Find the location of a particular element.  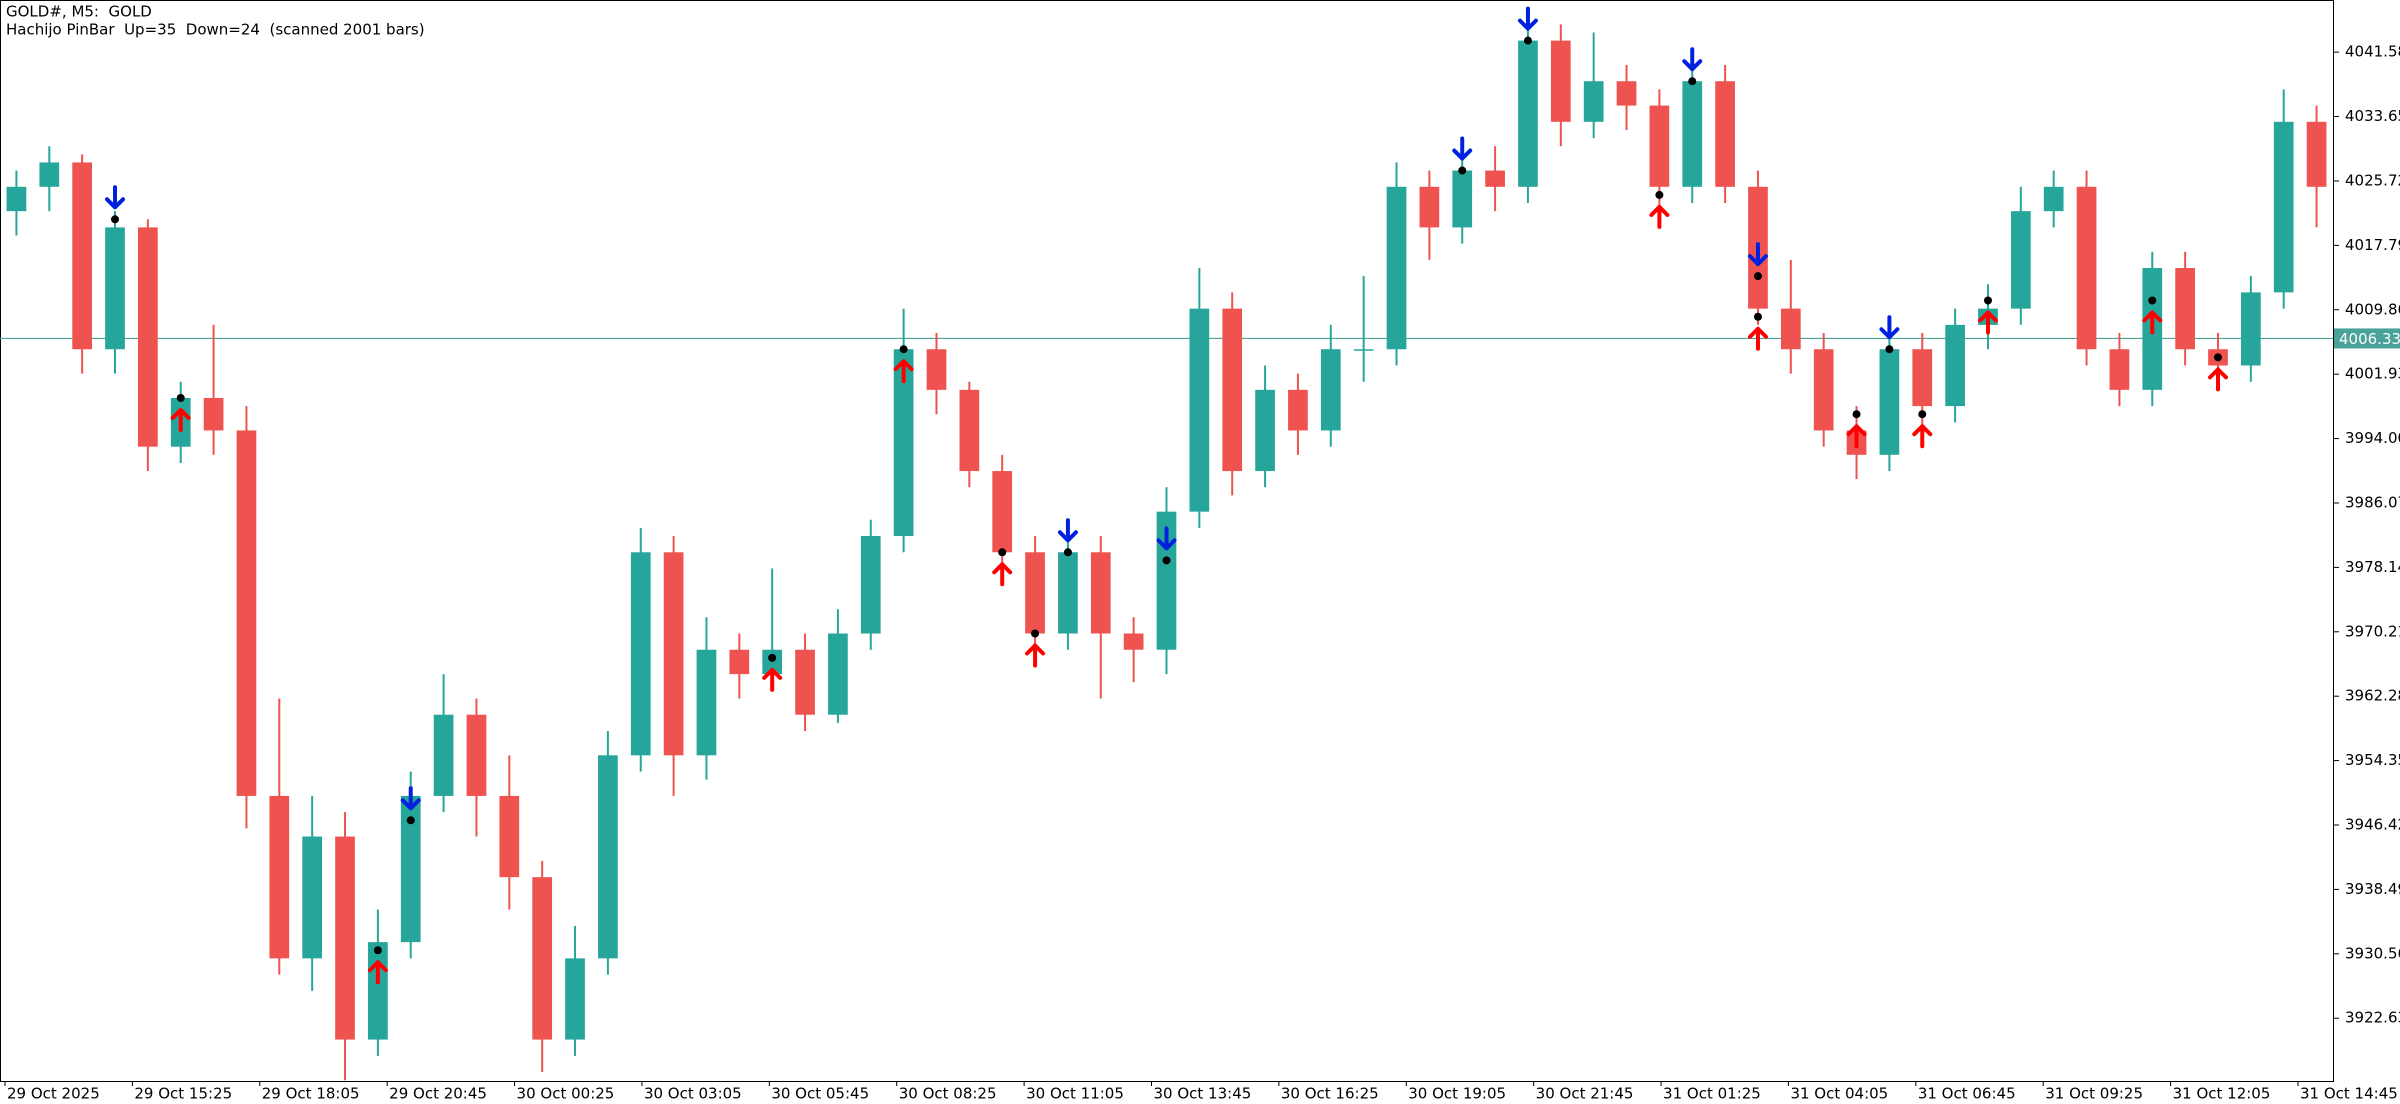

last-price-label: 4006.33 is located at coordinates (2369, 339).